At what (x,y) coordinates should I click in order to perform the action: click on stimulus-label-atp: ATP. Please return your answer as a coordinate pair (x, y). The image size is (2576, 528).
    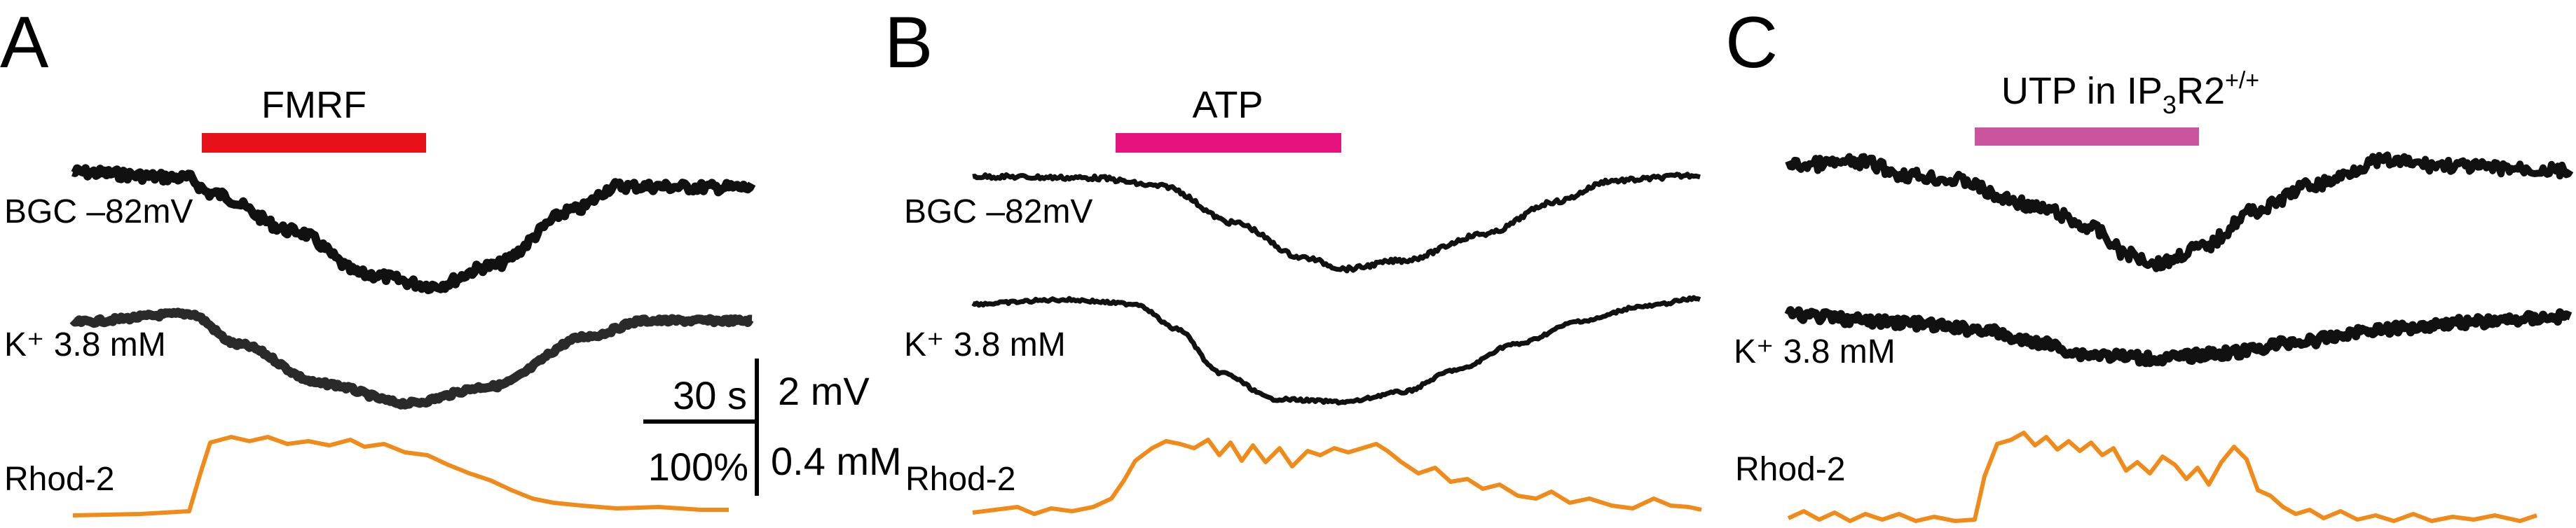
    Looking at the image, I should click on (1227, 105).